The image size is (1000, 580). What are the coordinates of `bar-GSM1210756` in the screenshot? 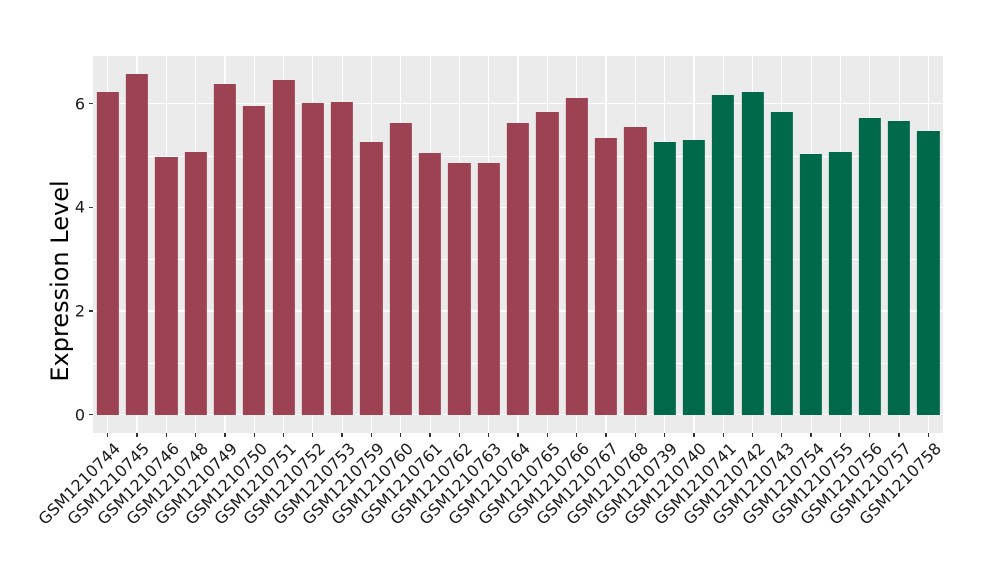 It's located at (869, 266).